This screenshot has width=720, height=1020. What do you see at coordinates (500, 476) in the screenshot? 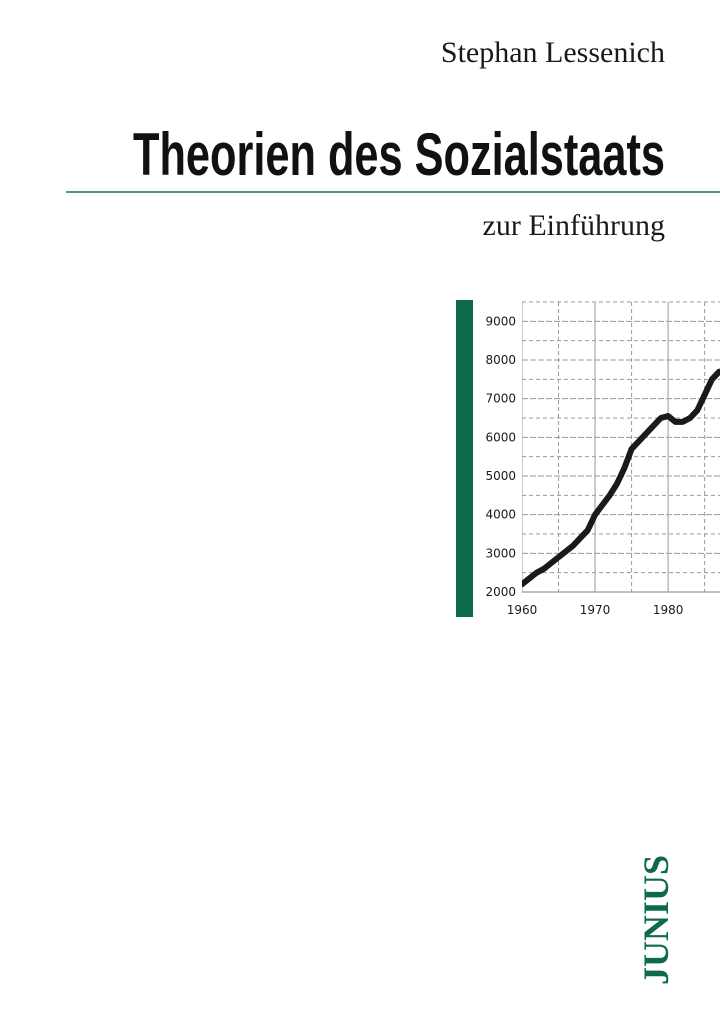
I see `y-tick-label: 5000` at bounding box center [500, 476].